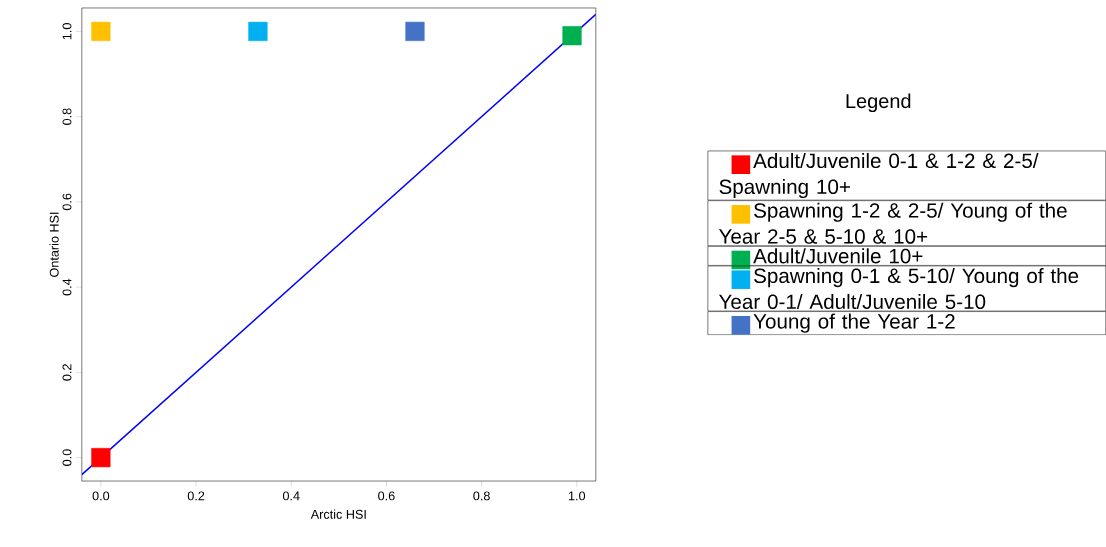 This screenshot has height=547, width=1106. Describe the element at coordinates (67, 372) in the screenshot. I see `y-tick-label: 0.2` at that location.